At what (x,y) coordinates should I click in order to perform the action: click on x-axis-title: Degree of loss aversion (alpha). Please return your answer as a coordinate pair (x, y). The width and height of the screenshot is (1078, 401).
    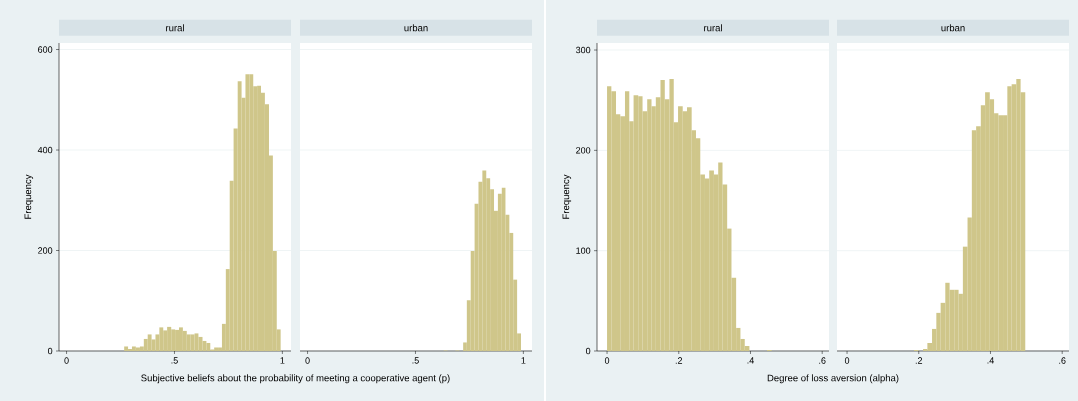
    Looking at the image, I should click on (833, 379).